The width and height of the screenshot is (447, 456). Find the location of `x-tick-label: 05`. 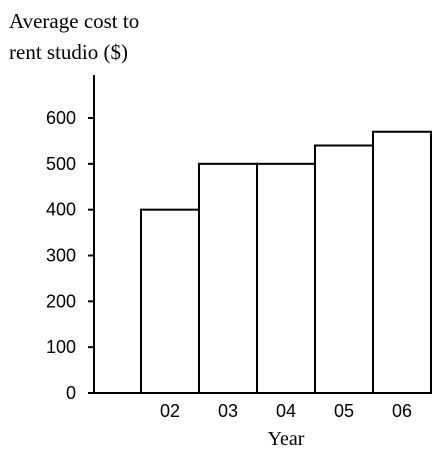

x-tick-label: 05 is located at coordinates (344, 411).